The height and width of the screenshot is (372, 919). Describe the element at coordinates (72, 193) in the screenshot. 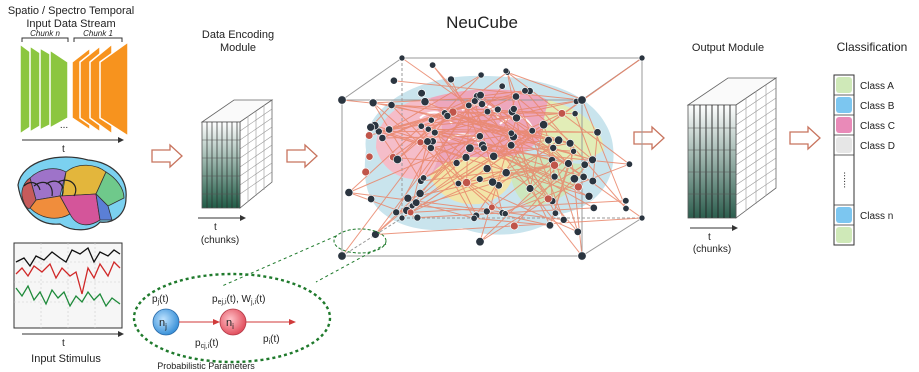

I see `brain-image` at that location.